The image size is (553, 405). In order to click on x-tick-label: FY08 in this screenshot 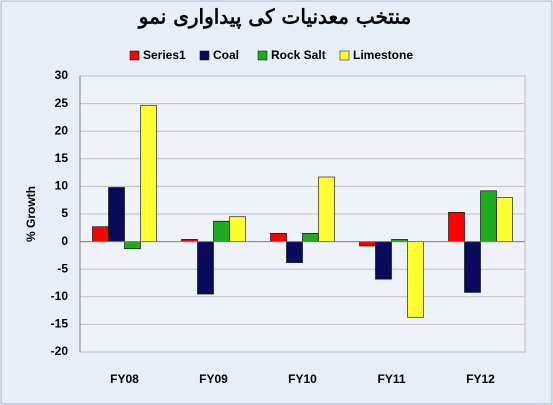, I will do `click(124, 379)`.